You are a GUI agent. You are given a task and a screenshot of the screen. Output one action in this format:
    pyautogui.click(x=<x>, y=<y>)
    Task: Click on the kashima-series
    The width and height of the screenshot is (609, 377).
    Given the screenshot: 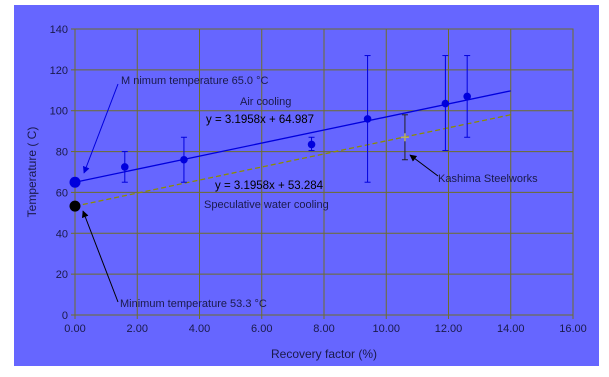 What is the action you would take?
    pyautogui.click(x=404, y=137)
    